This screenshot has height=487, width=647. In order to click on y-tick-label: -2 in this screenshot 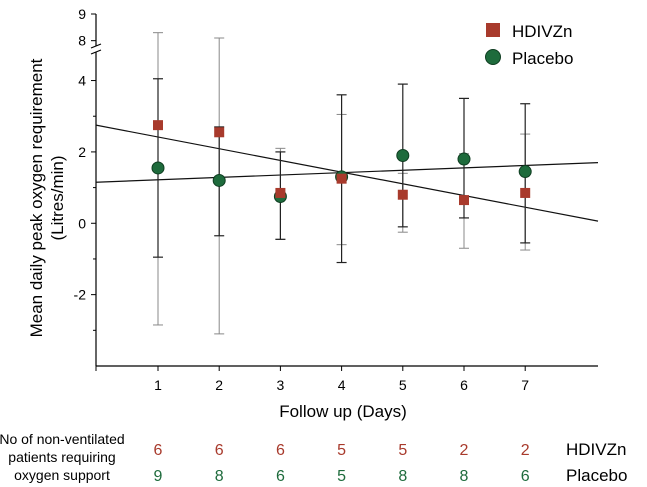, I will do `click(80, 295)`.